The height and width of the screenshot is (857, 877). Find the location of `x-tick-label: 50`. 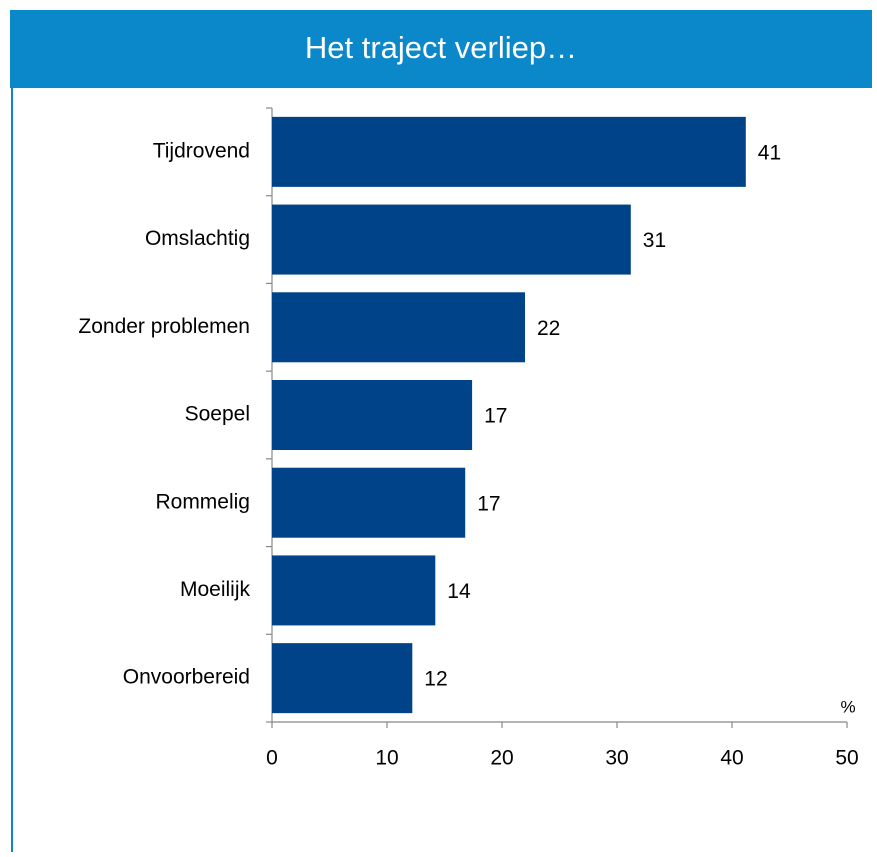

x-tick-label: 50 is located at coordinates (846, 758).